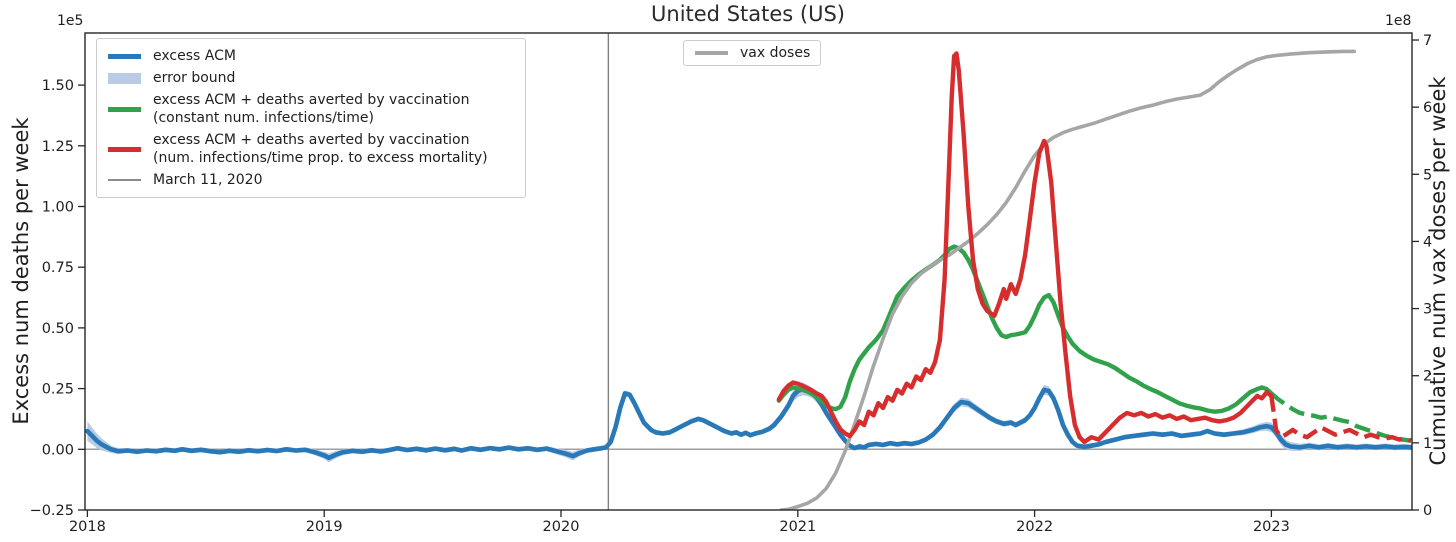 The height and width of the screenshot is (542, 1456). I want to click on legend-item-1: error bound, so click(311, 78).